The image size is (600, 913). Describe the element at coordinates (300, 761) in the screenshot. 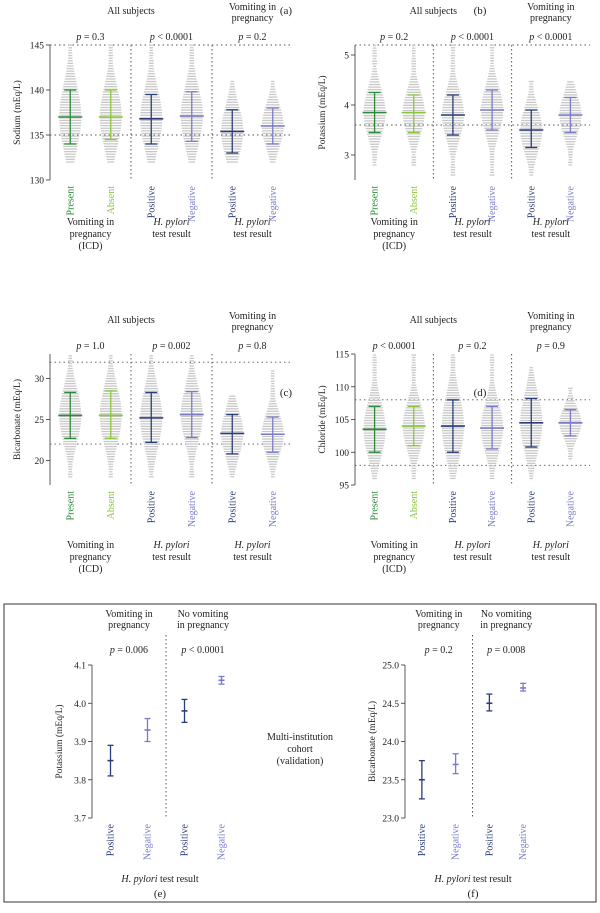

I see `validation-note: (validation)` at that location.